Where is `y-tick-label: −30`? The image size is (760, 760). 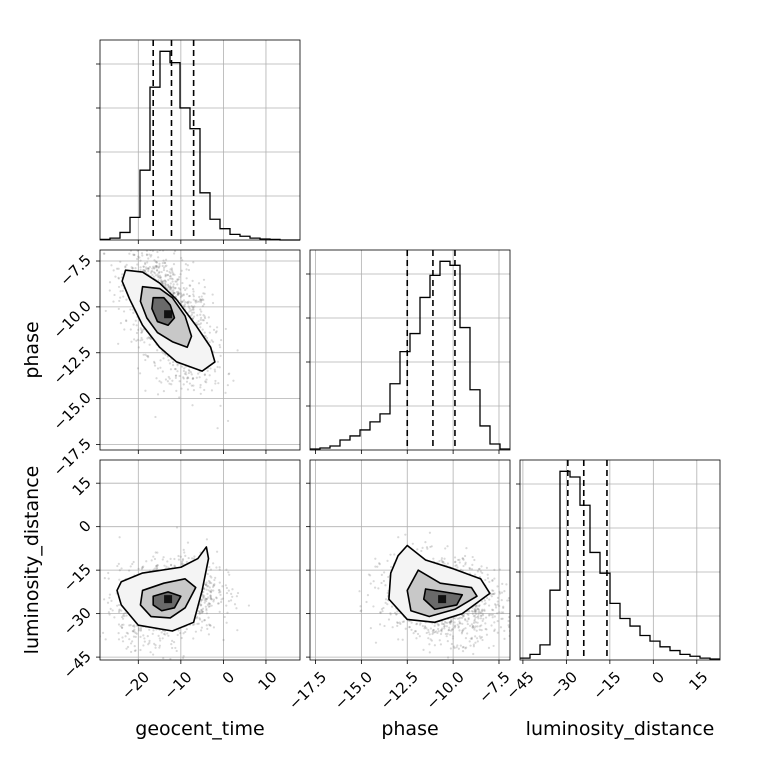
y-tick-label: −30 is located at coordinates (77, 621).